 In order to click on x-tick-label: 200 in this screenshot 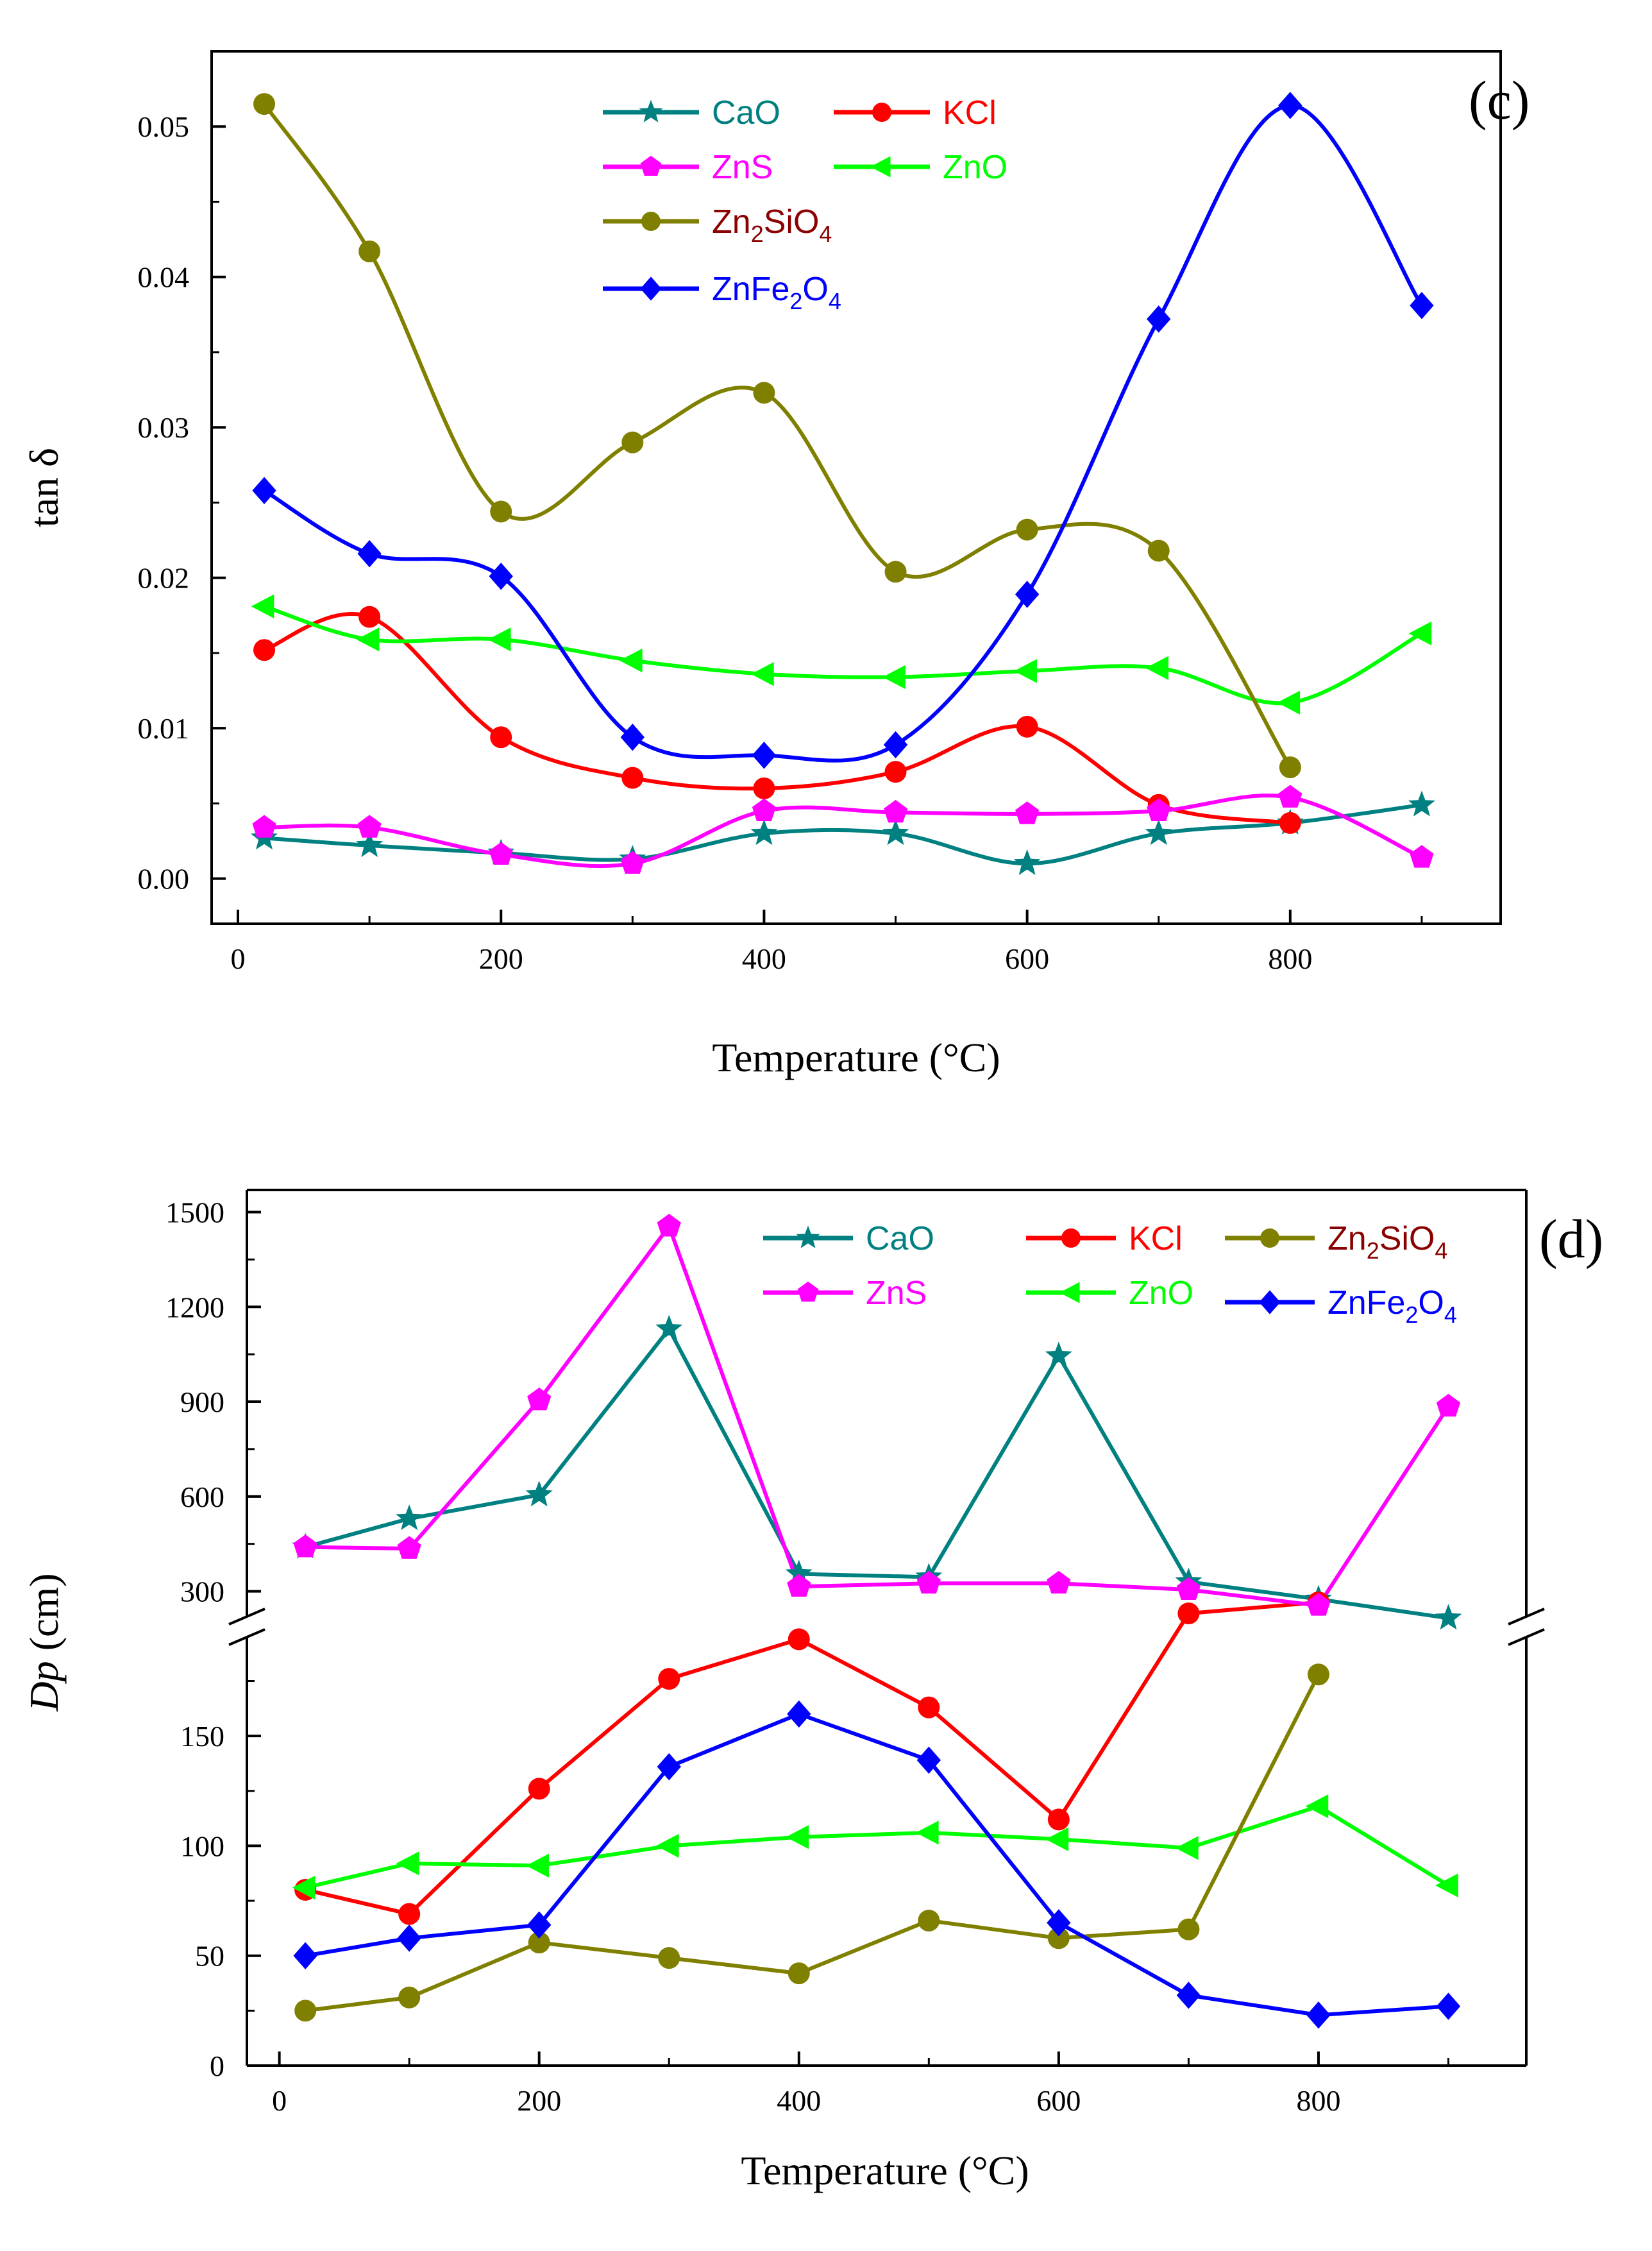, I will do `click(539, 2100)`.